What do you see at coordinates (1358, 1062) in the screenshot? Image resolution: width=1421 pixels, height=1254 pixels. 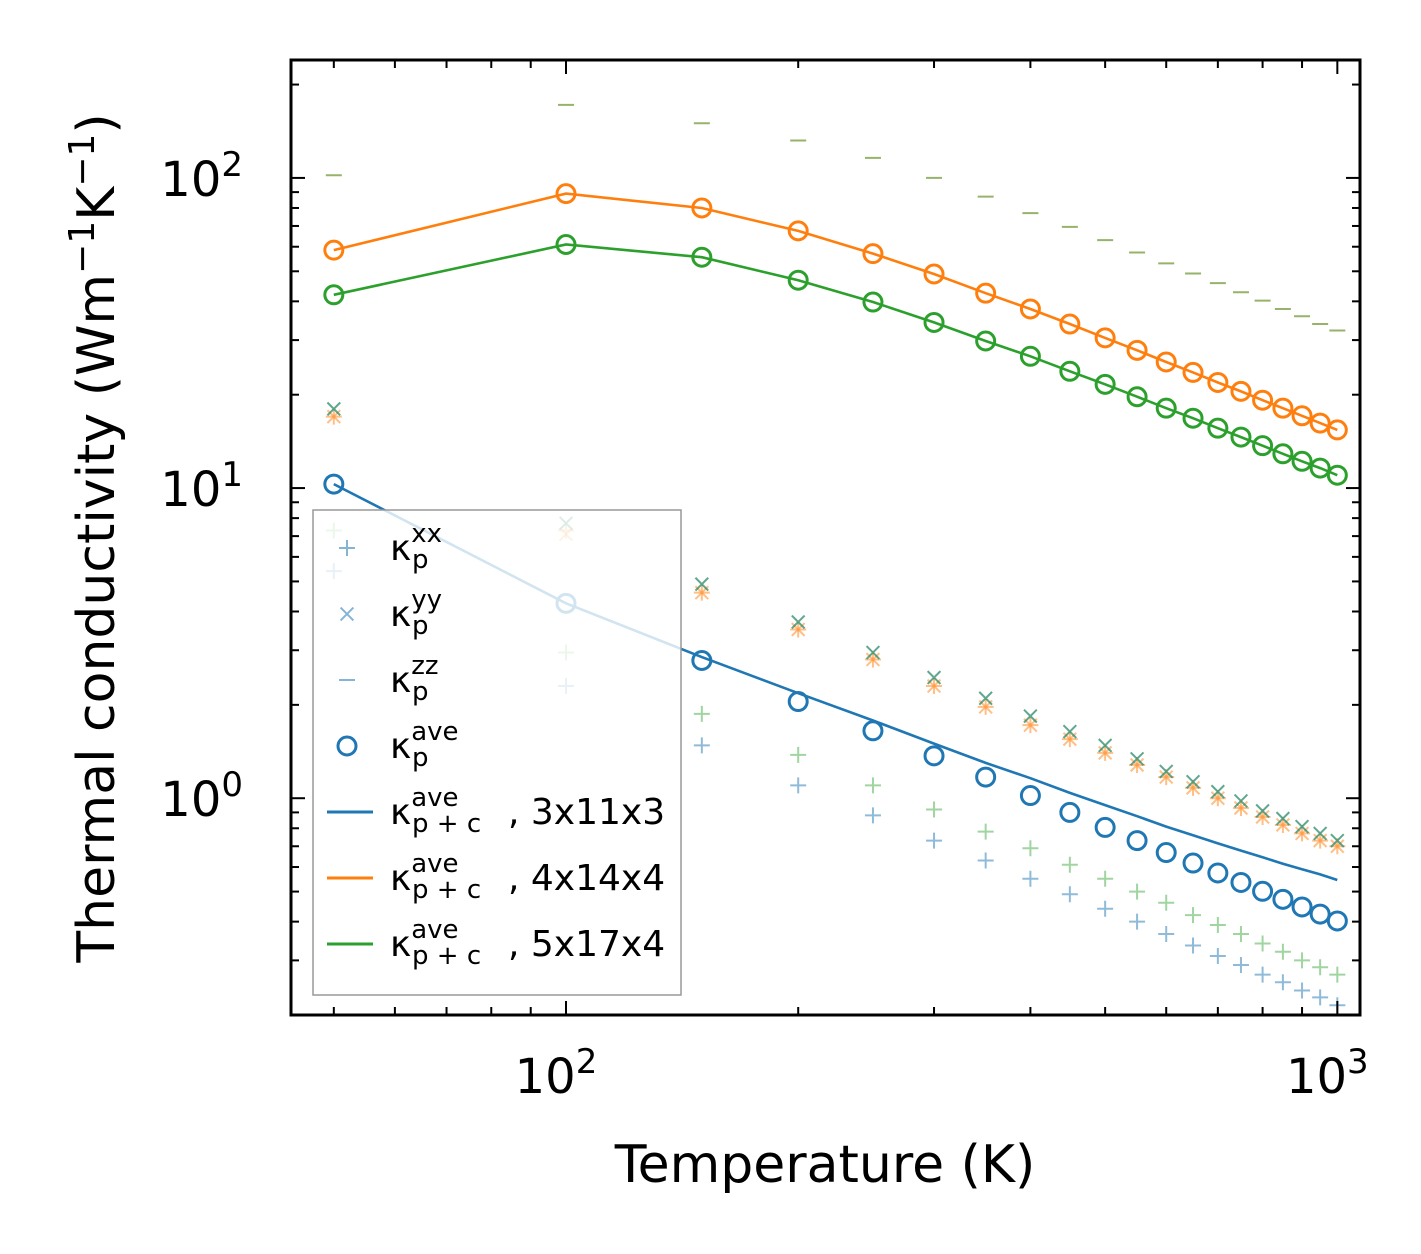 I see `x-tick-label-exp: 3` at bounding box center [1358, 1062].